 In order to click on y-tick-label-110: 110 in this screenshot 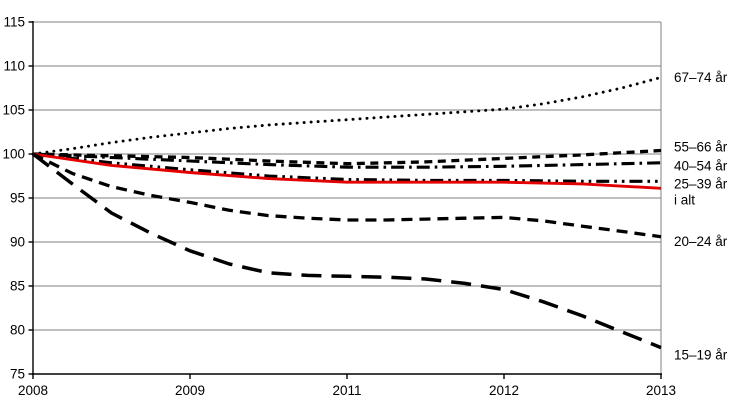, I will do `click(14, 66)`.